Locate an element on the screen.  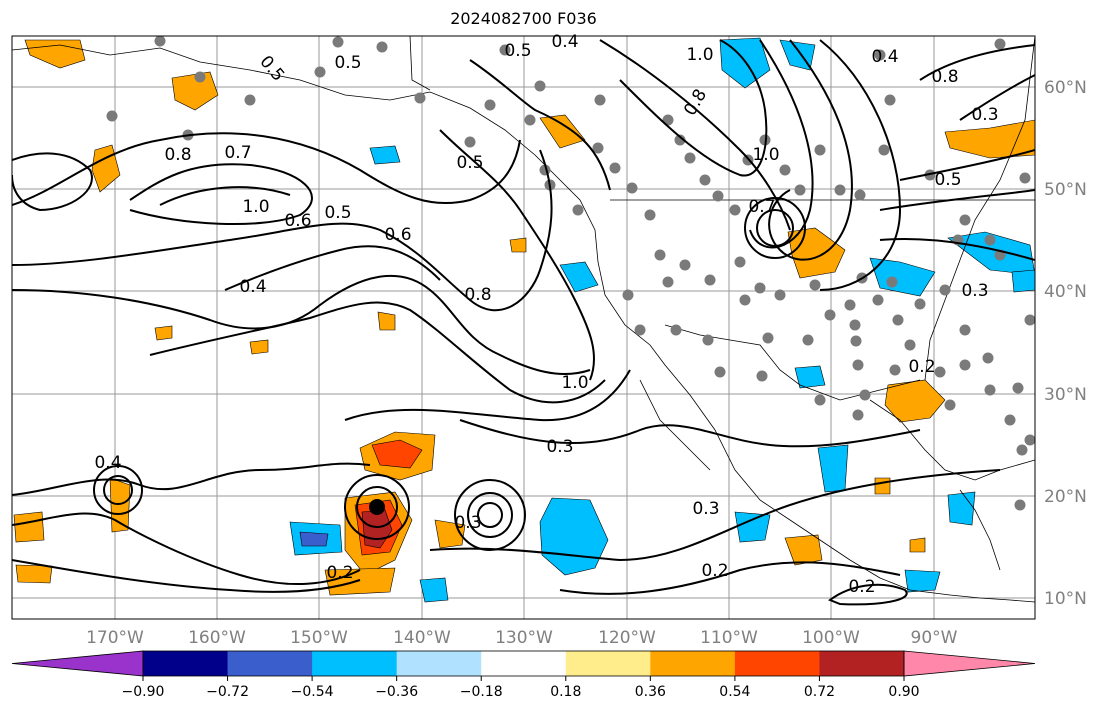
lat-label: 30°N is located at coordinates (1065, 395).